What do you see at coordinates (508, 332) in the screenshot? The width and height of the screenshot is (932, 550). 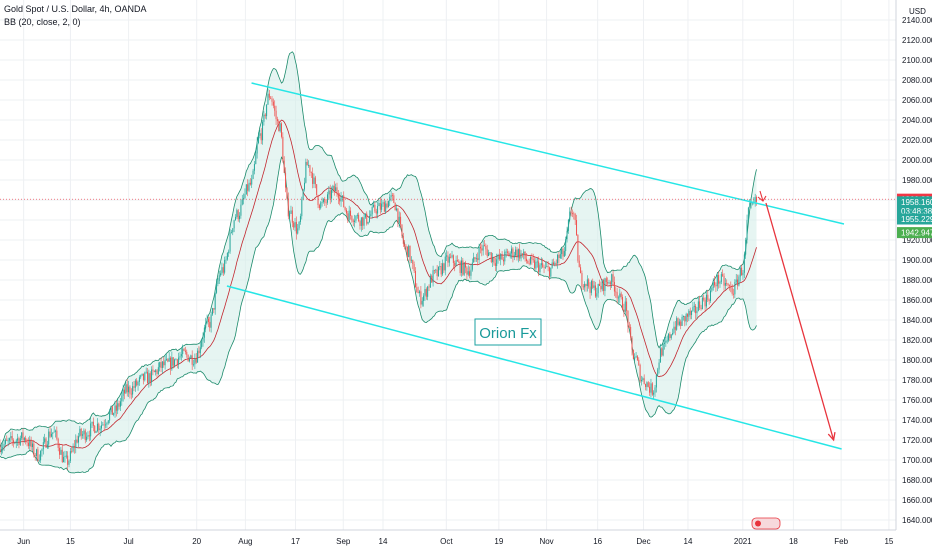 I see `orion-fx-annotation: Orion Fx` at bounding box center [508, 332].